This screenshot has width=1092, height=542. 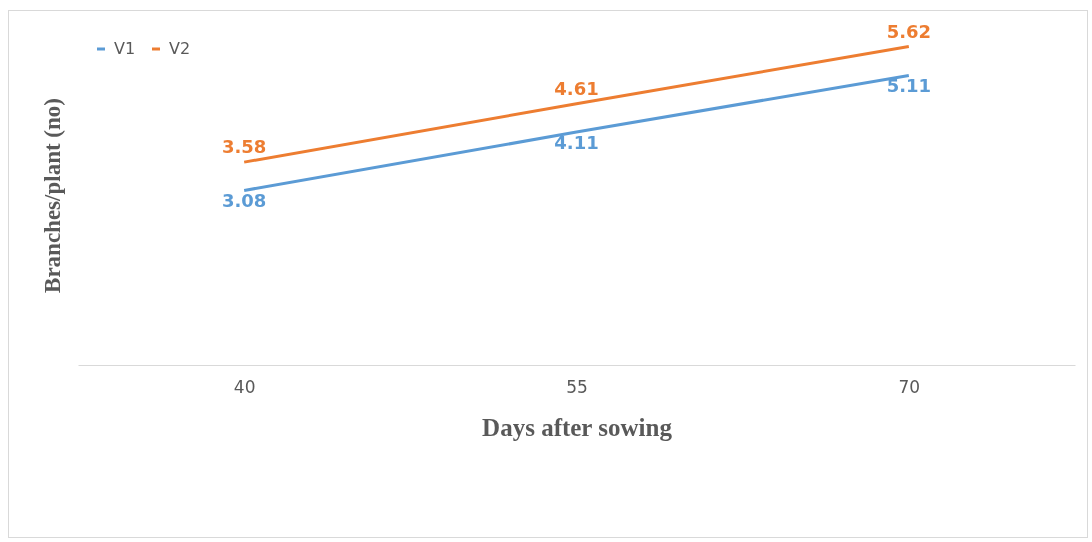 I want to click on data-label: 3.58, so click(x=244, y=147).